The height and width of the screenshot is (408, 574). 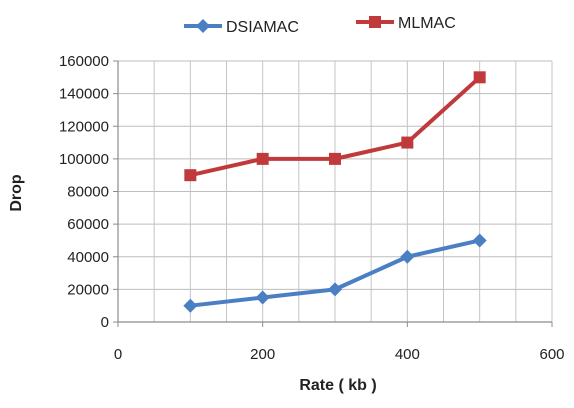 I want to click on legend: DSIAMAC MLMAC, so click(x=320, y=25).